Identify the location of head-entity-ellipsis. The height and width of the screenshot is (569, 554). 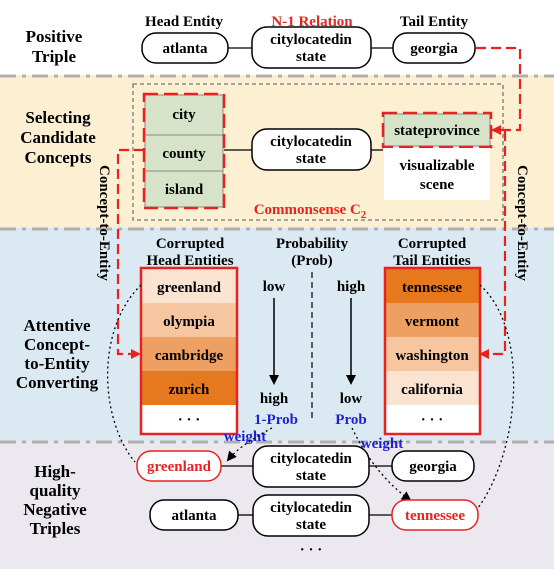
(189, 419).